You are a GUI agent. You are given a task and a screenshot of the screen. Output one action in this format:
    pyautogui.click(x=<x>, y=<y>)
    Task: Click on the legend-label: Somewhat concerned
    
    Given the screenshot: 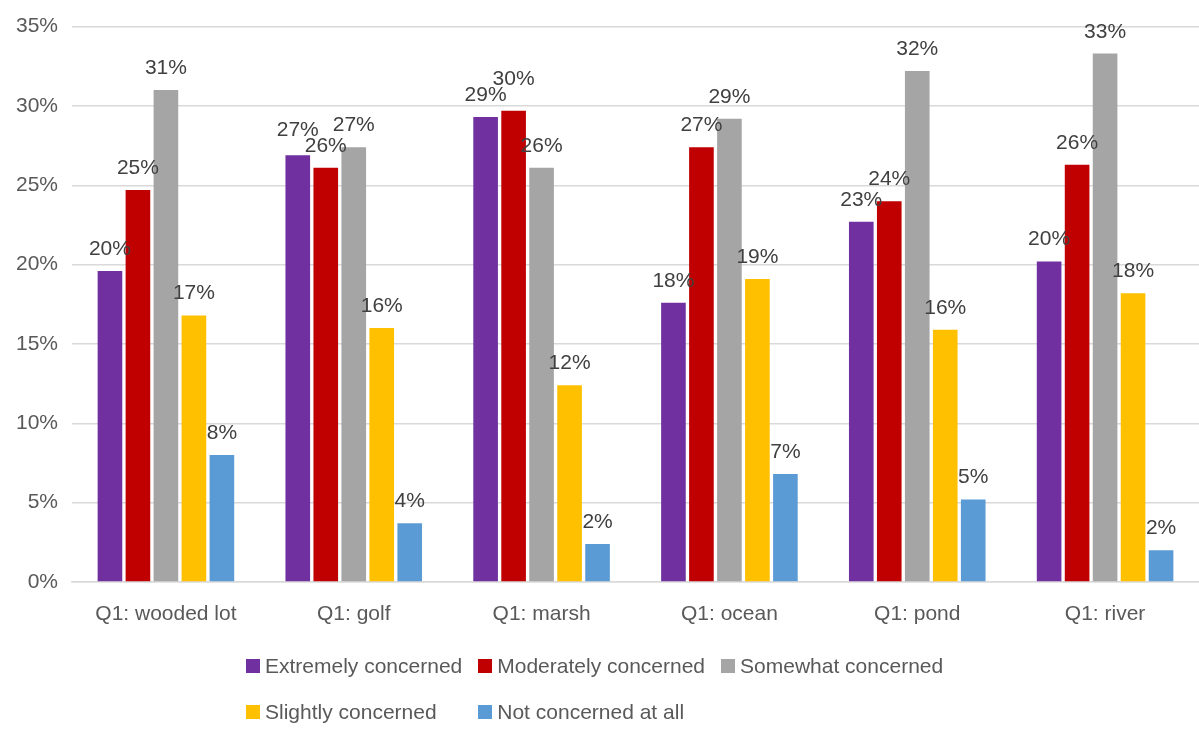 What is the action you would take?
    pyautogui.click(x=842, y=666)
    